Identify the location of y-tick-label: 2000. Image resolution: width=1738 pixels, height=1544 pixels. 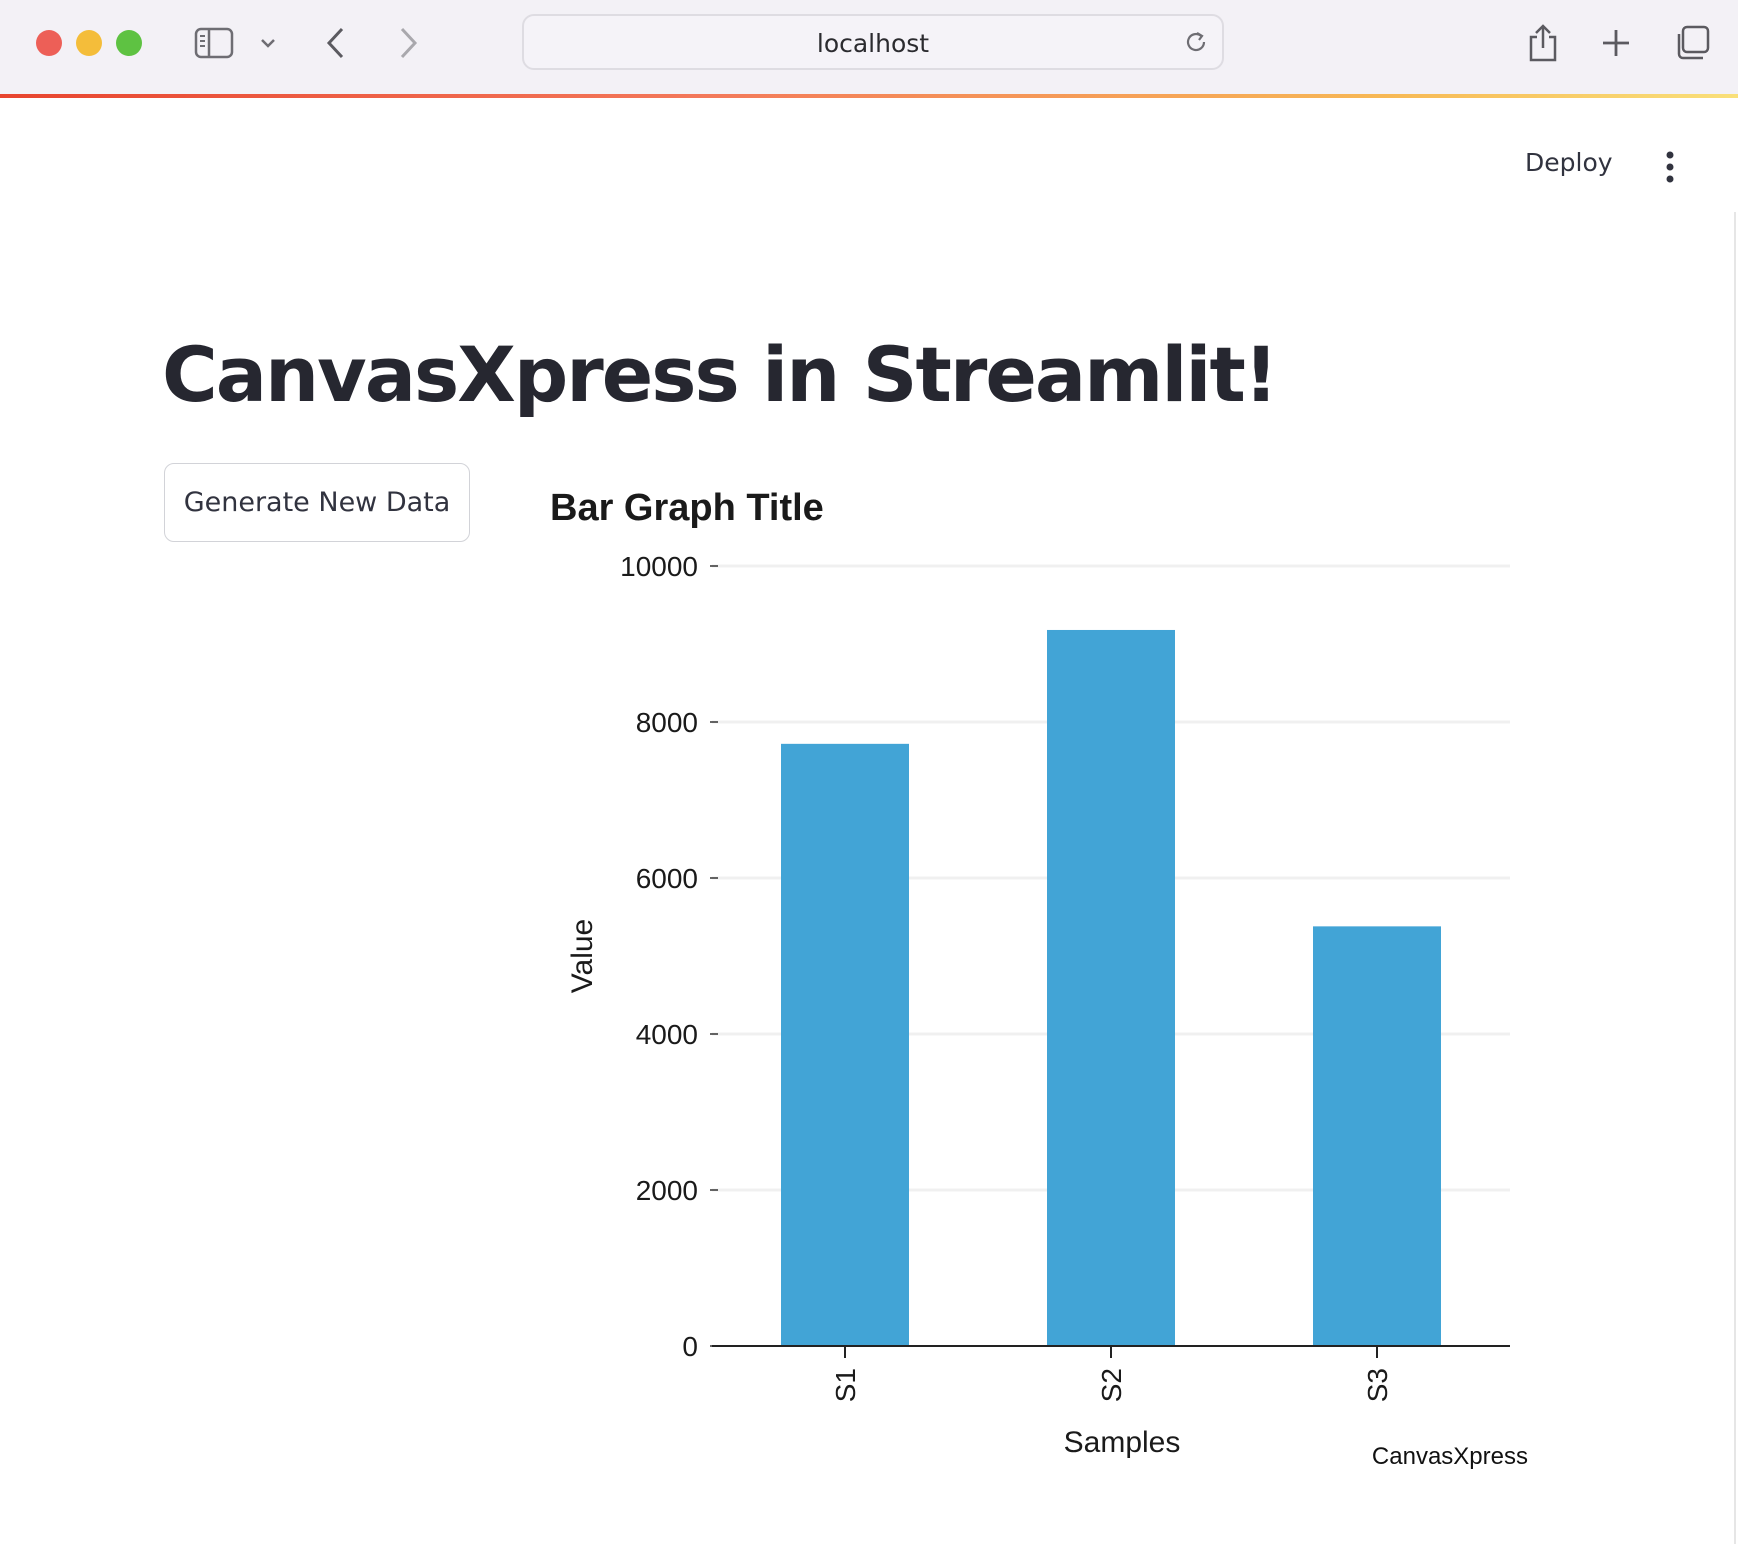
(667, 1190).